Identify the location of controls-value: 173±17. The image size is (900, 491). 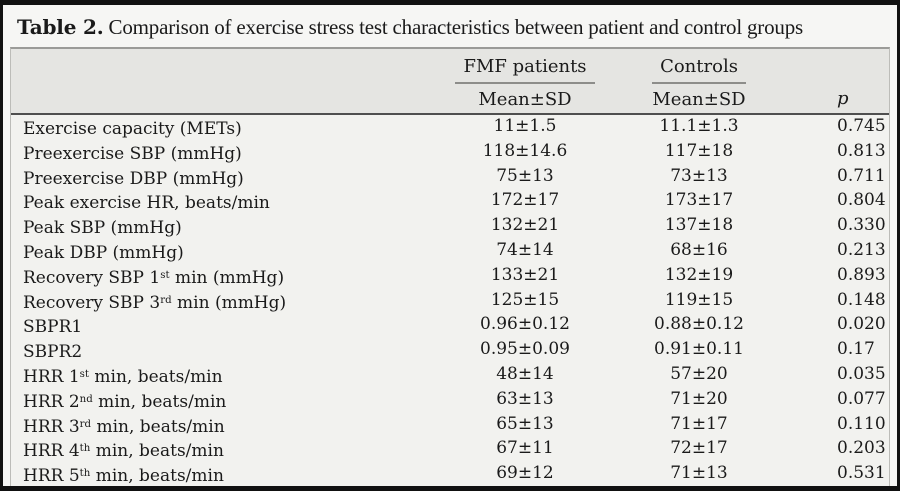
(699, 200).